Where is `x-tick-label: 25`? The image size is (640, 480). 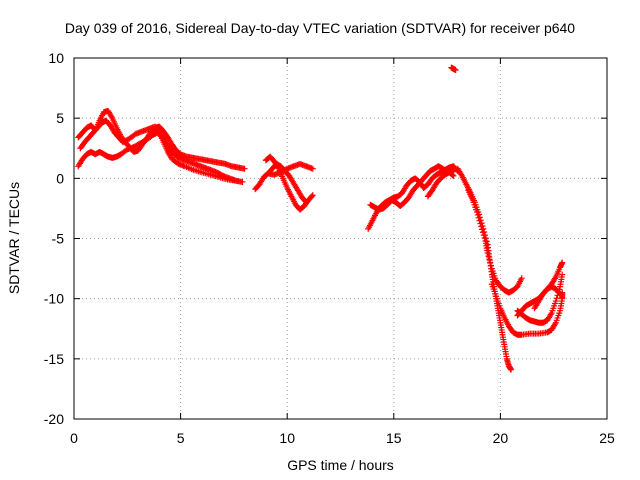
x-tick-label: 25 is located at coordinates (607, 438).